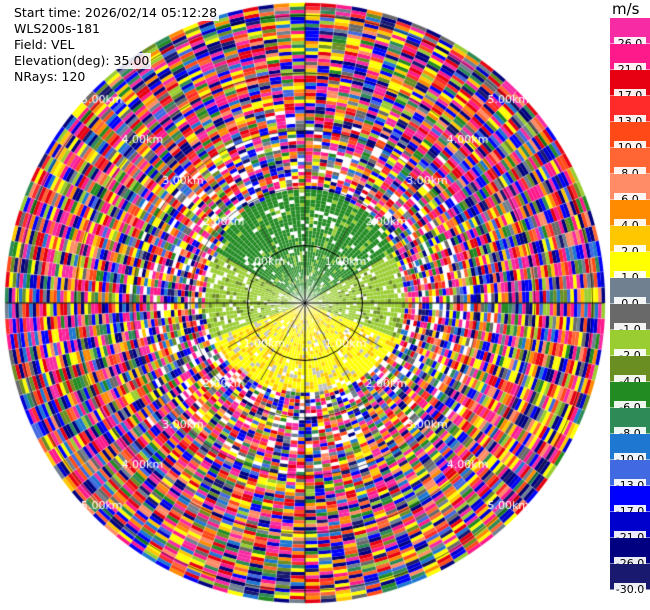 The image size is (650, 610). What do you see at coordinates (630, 294) in the screenshot?
I see `colorbar-cell: 0.0` at bounding box center [630, 294].